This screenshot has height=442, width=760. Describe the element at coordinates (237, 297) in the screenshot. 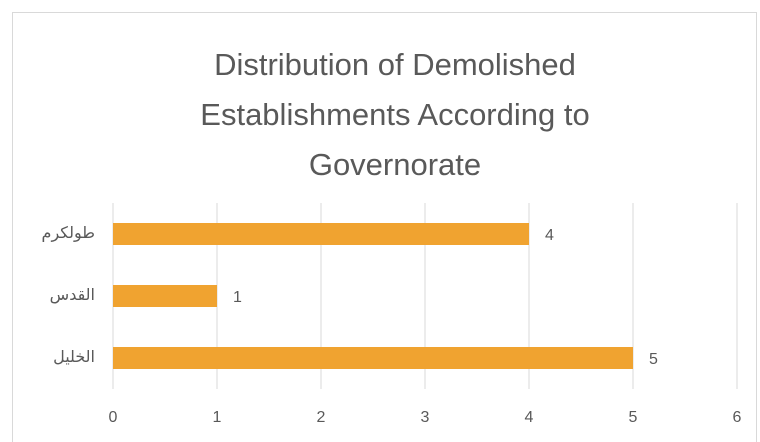

I see `data-label: 1` at that location.